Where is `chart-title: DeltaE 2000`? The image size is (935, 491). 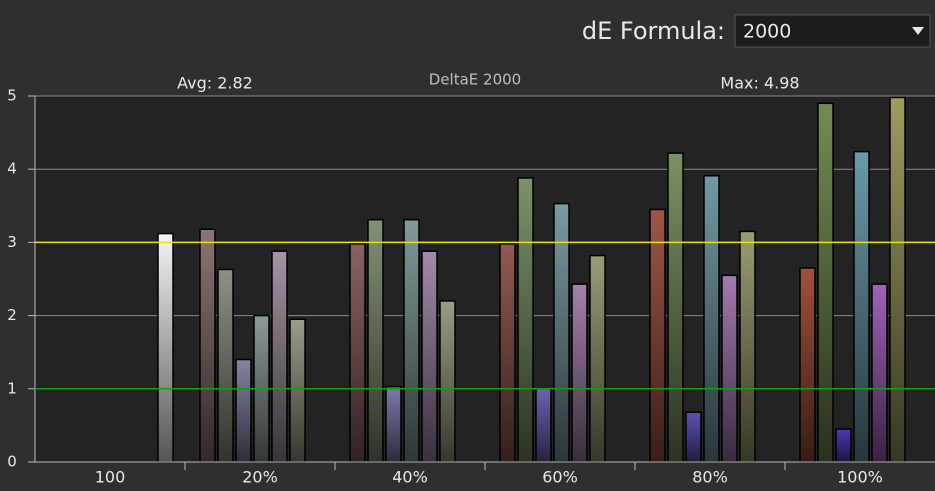
chart-title: DeltaE 2000 is located at coordinates (475, 80).